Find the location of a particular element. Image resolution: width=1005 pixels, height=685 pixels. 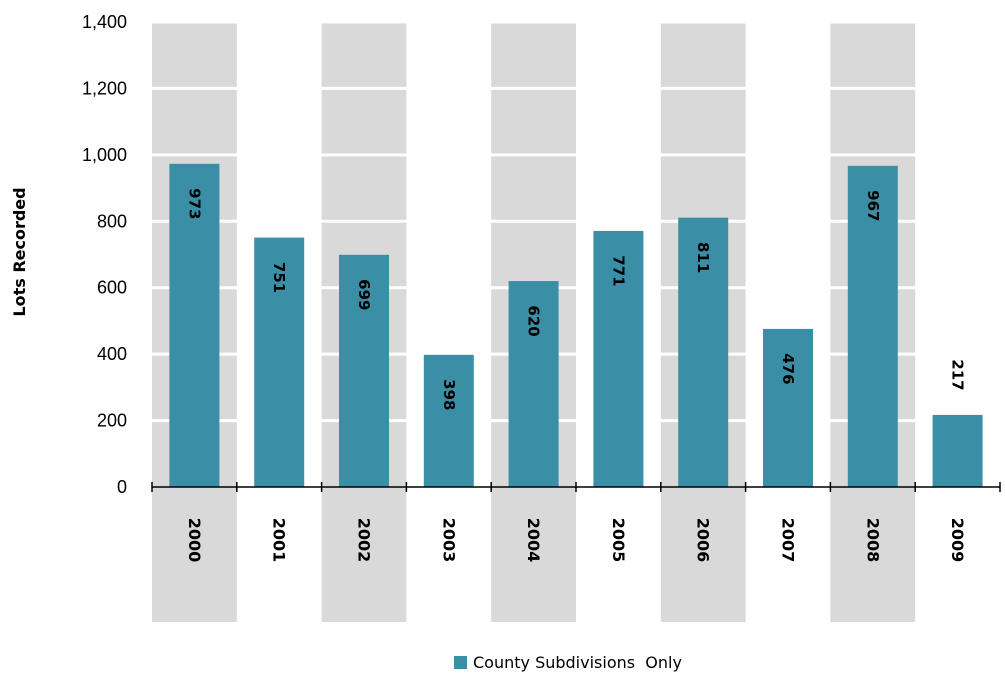

data-label-2007: 476 is located at coordinates (788, 368).